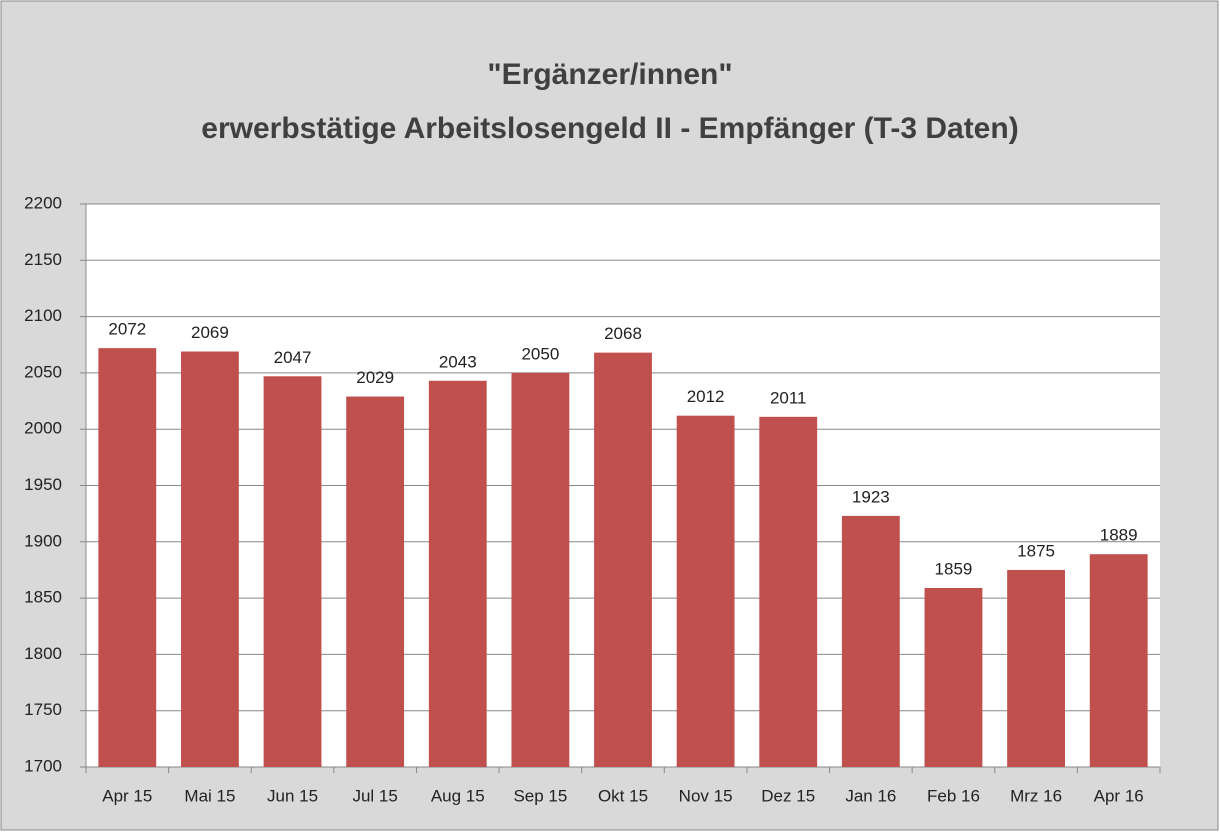 The width and height of the screenshot is (1220, 832). I want to click on x-tick-label: Jun 15, so click(292, 795).